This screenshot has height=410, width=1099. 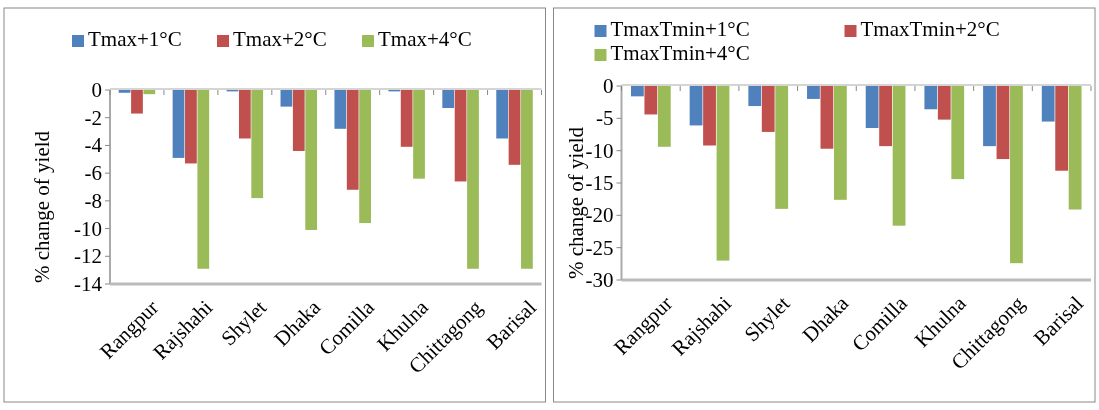 I want to click on y-tick-label: -2, so click(x=93, y=117).